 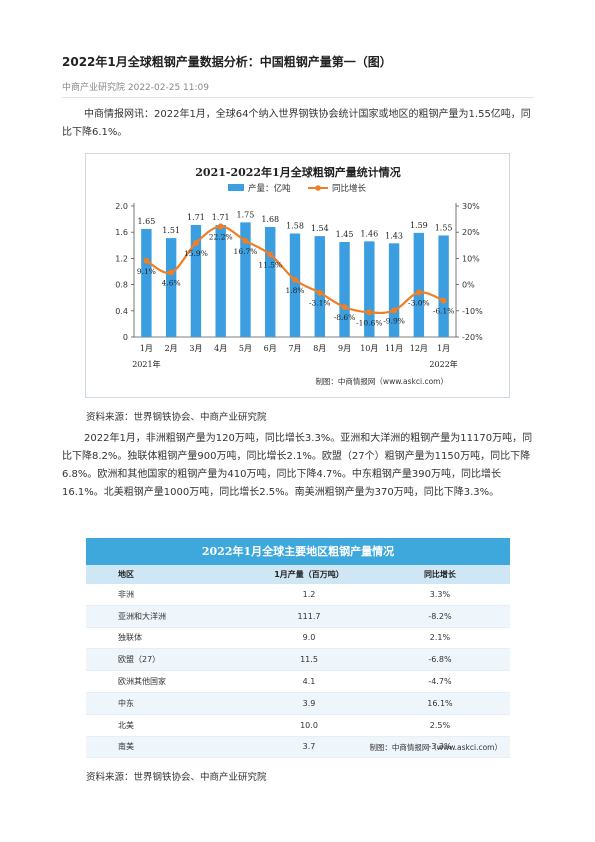 I want to click on right-tick-label: 10%, so click(x=471, y=258).